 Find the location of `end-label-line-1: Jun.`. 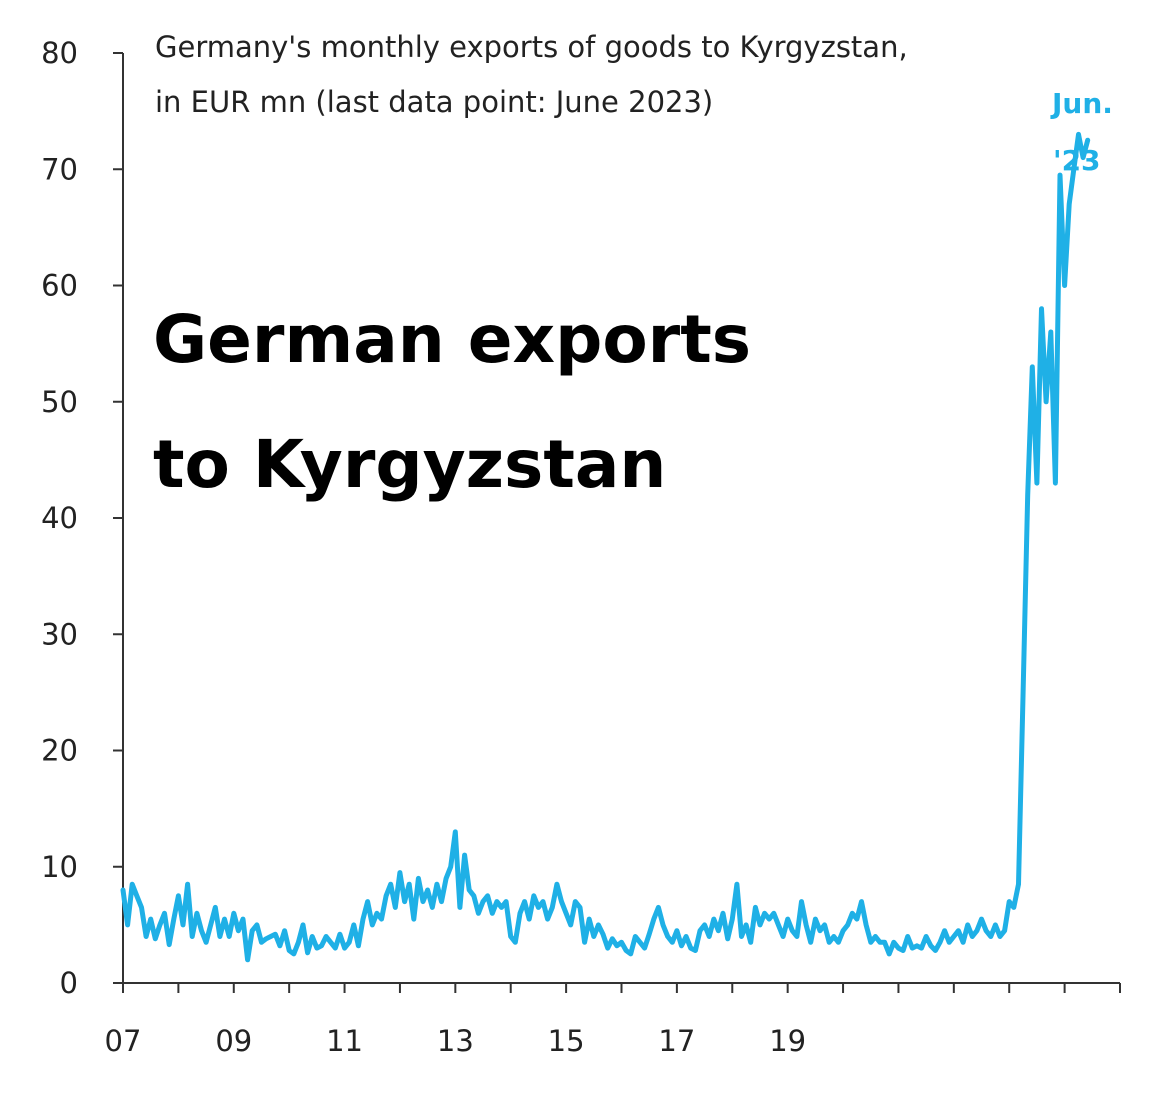

end-label-line-1: Jun. is located at coordinates (1081, 103).